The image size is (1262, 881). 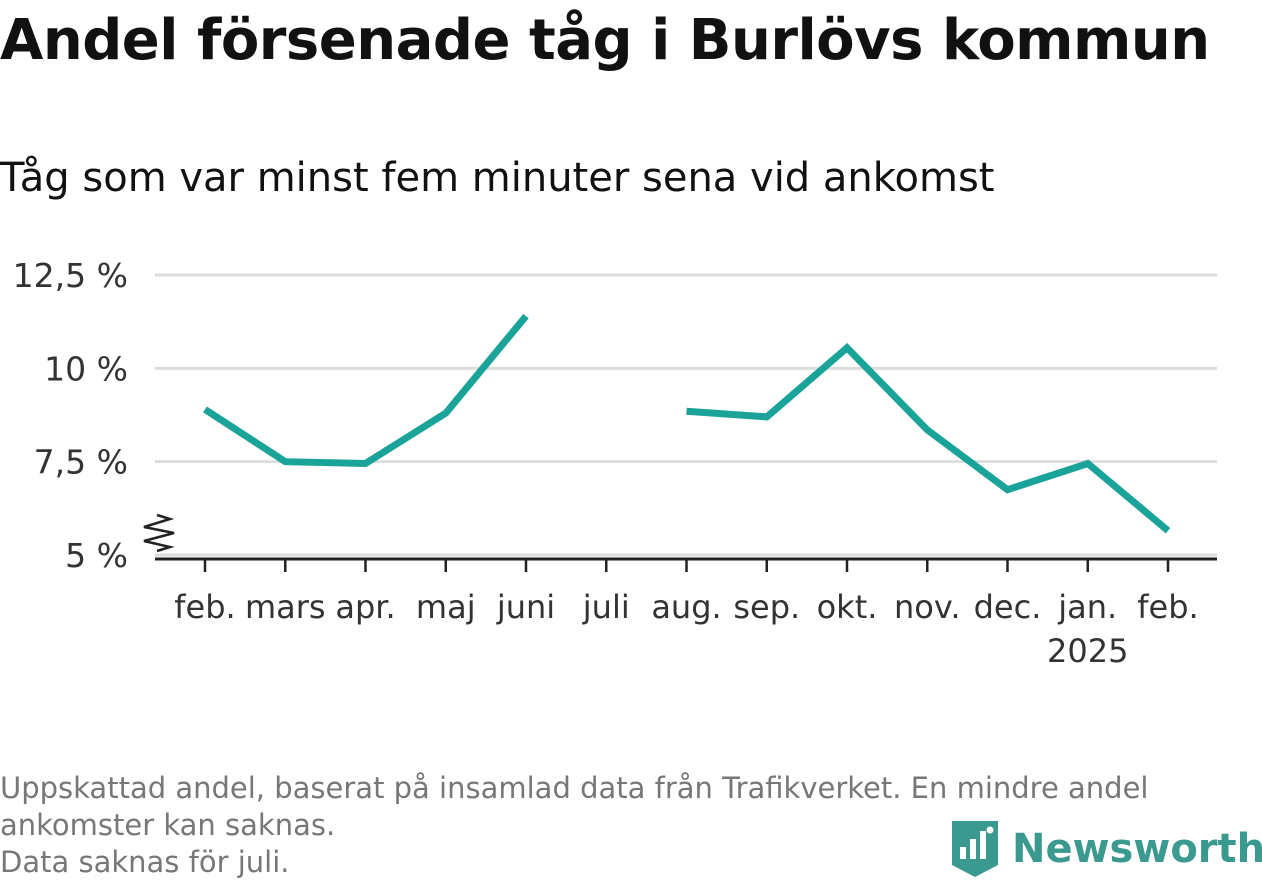 What do you see at coordinates (680, 537) in the screenshot?
I see `x-axis` at bounding box center [680, 537].